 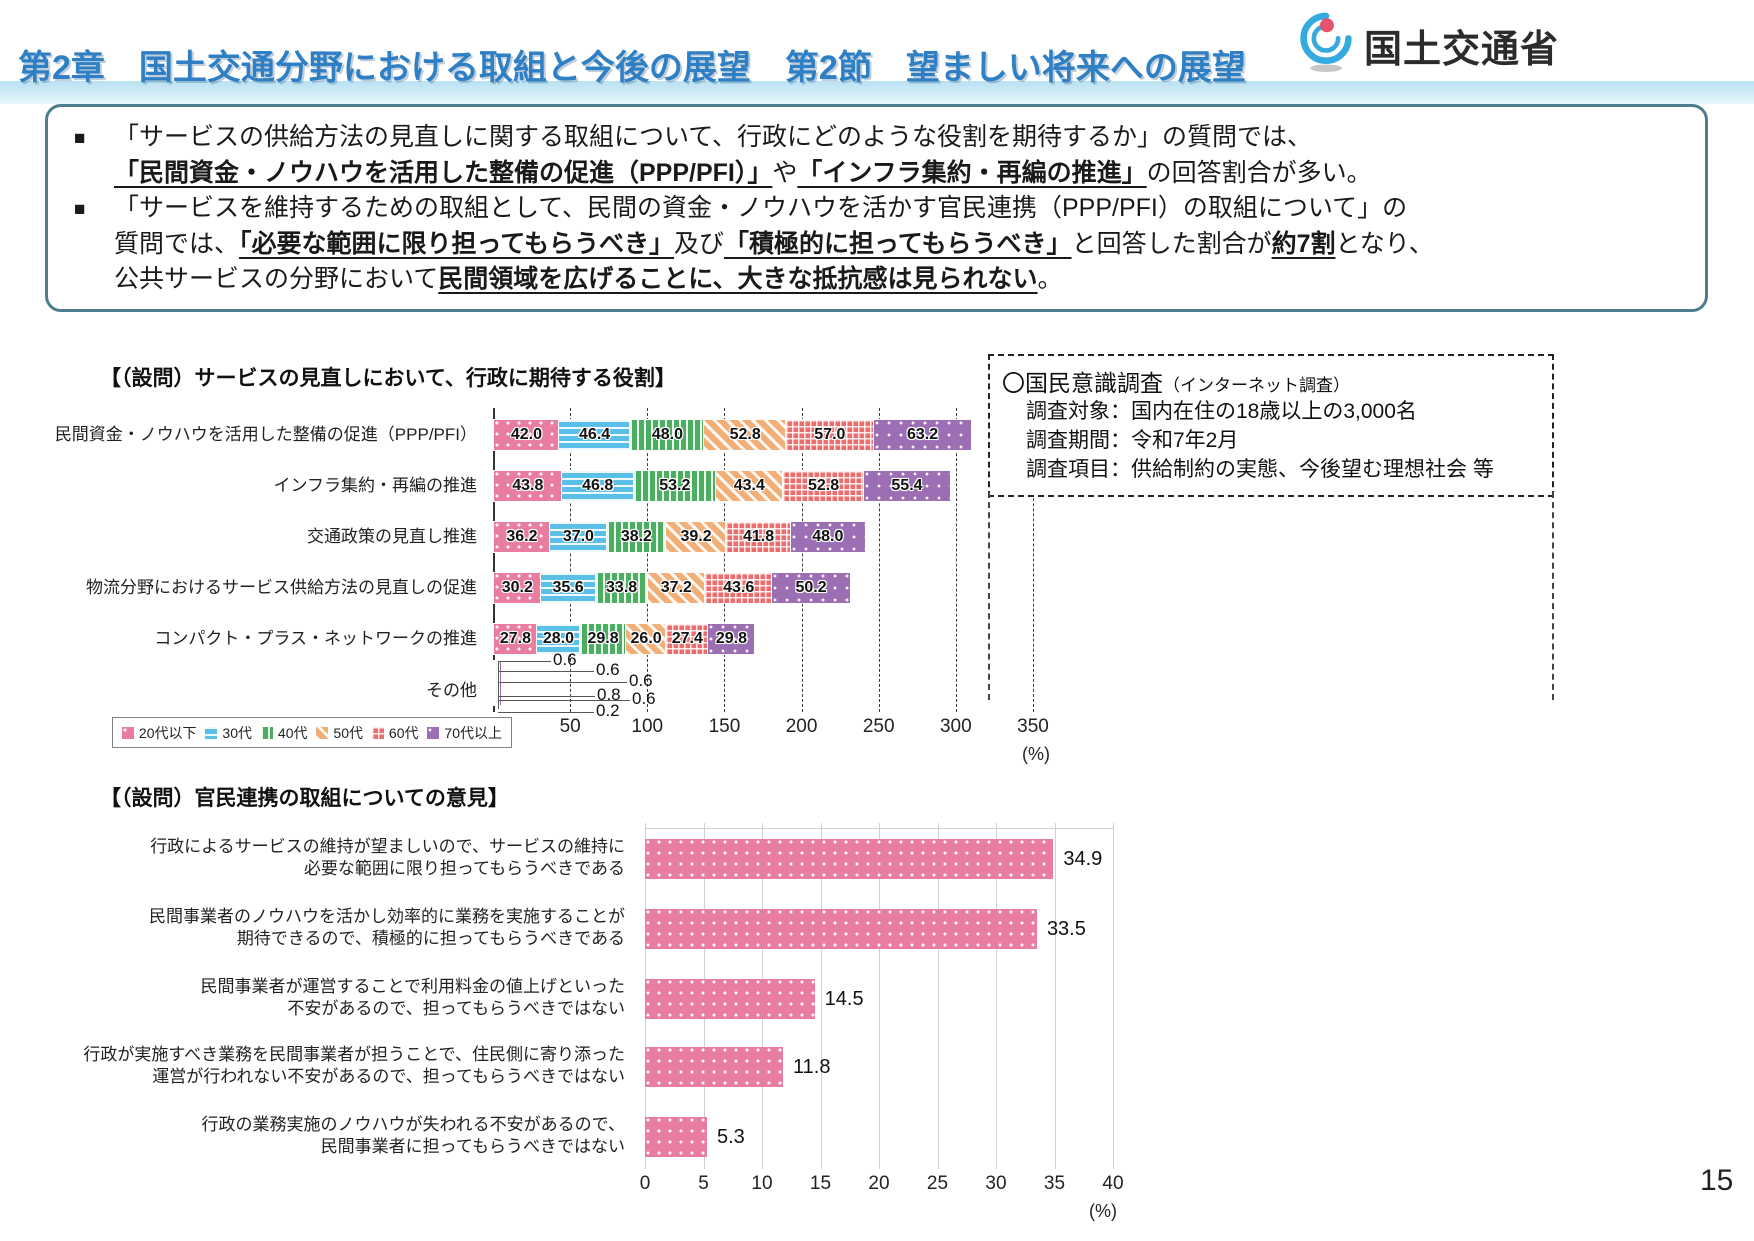 What do you see at coordinates (473, 732) in the screenshot?
I see `legend-label: 70代以上` at bounding box center [473, 732].